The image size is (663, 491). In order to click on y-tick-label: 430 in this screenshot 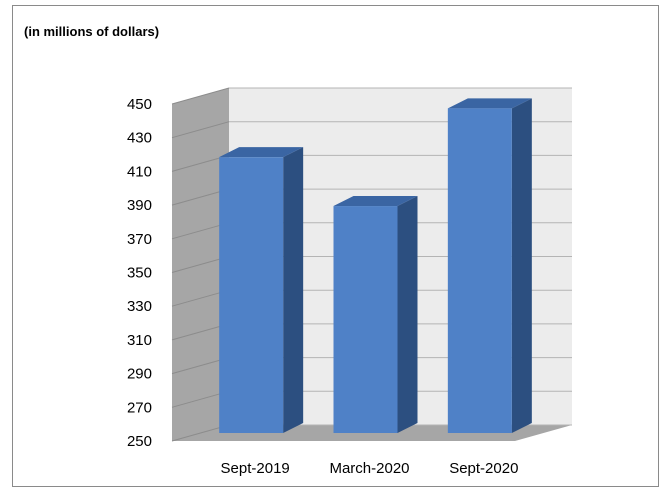, I will do `click(139, 138)`.